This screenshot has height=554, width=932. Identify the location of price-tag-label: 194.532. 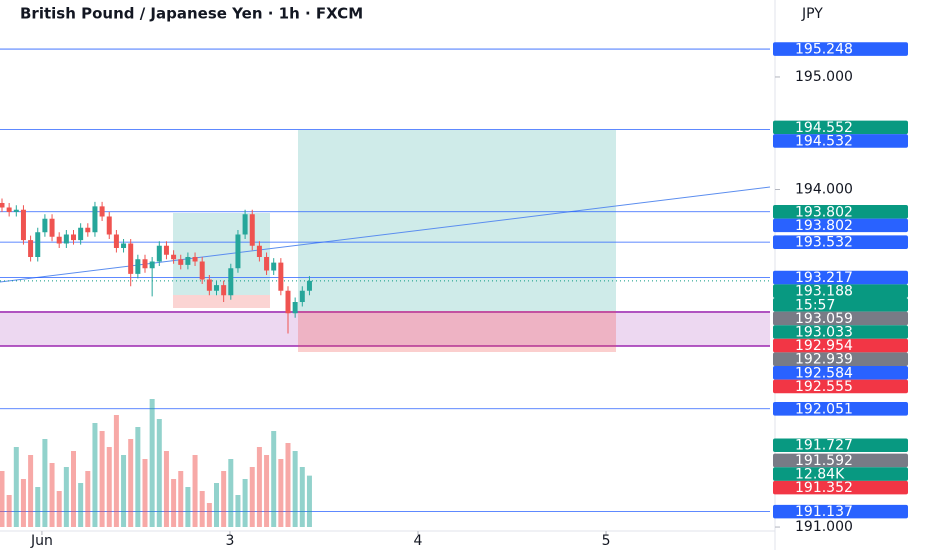
(824, 141).